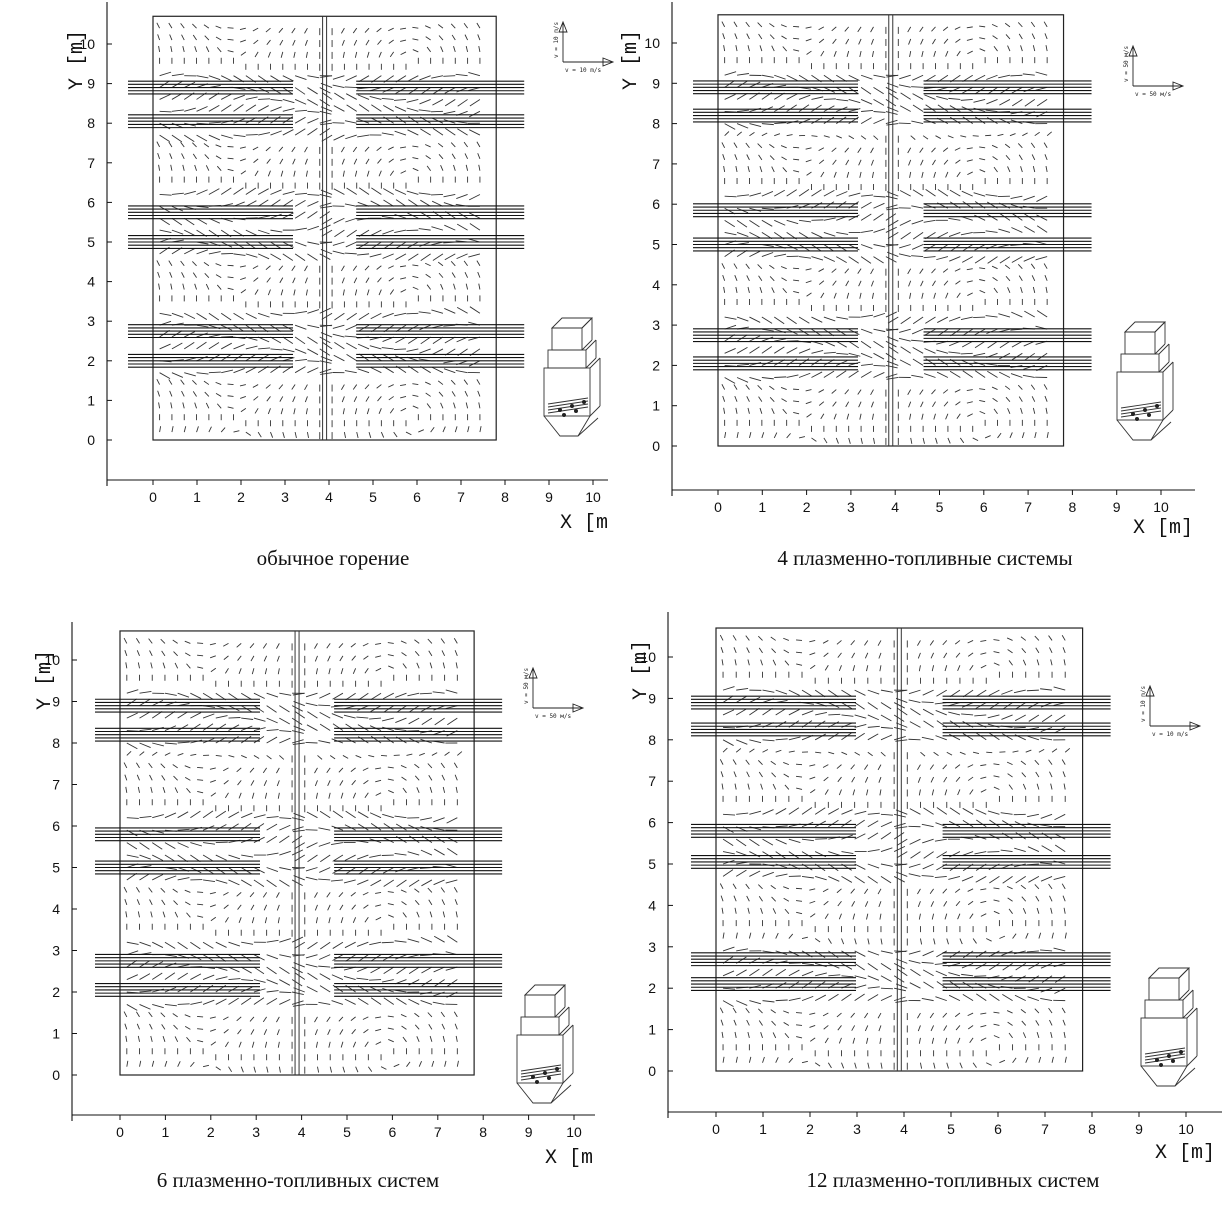 The image size is (1225, 1205). Describe the element at coordinates (984, 507) in the screenshot. I see `x-tick-label: 6` at that location.